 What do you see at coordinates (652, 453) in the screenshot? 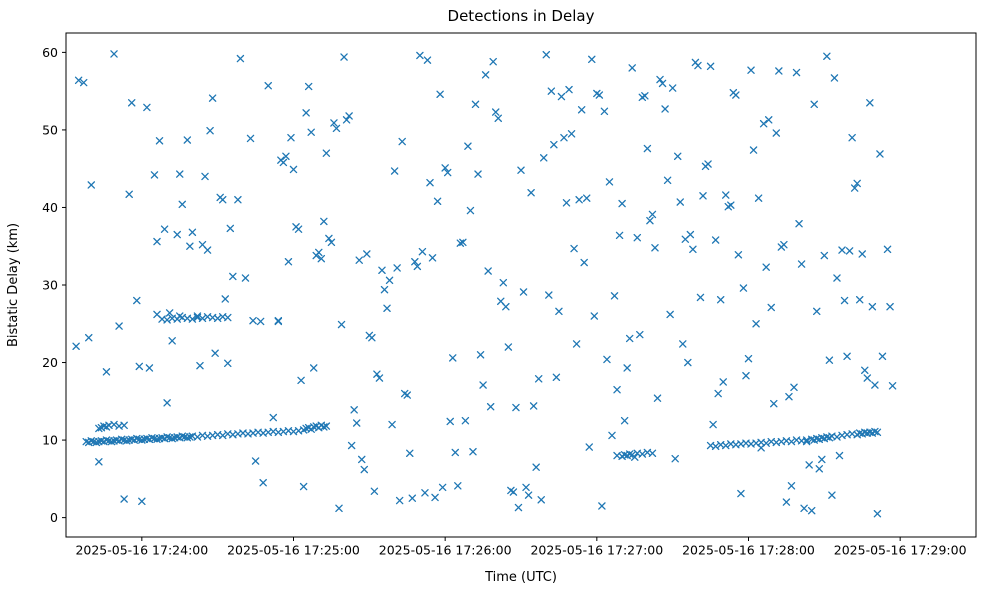
I see `detection-marker-mid-cluster-8km` at bounding box center [652, 453].